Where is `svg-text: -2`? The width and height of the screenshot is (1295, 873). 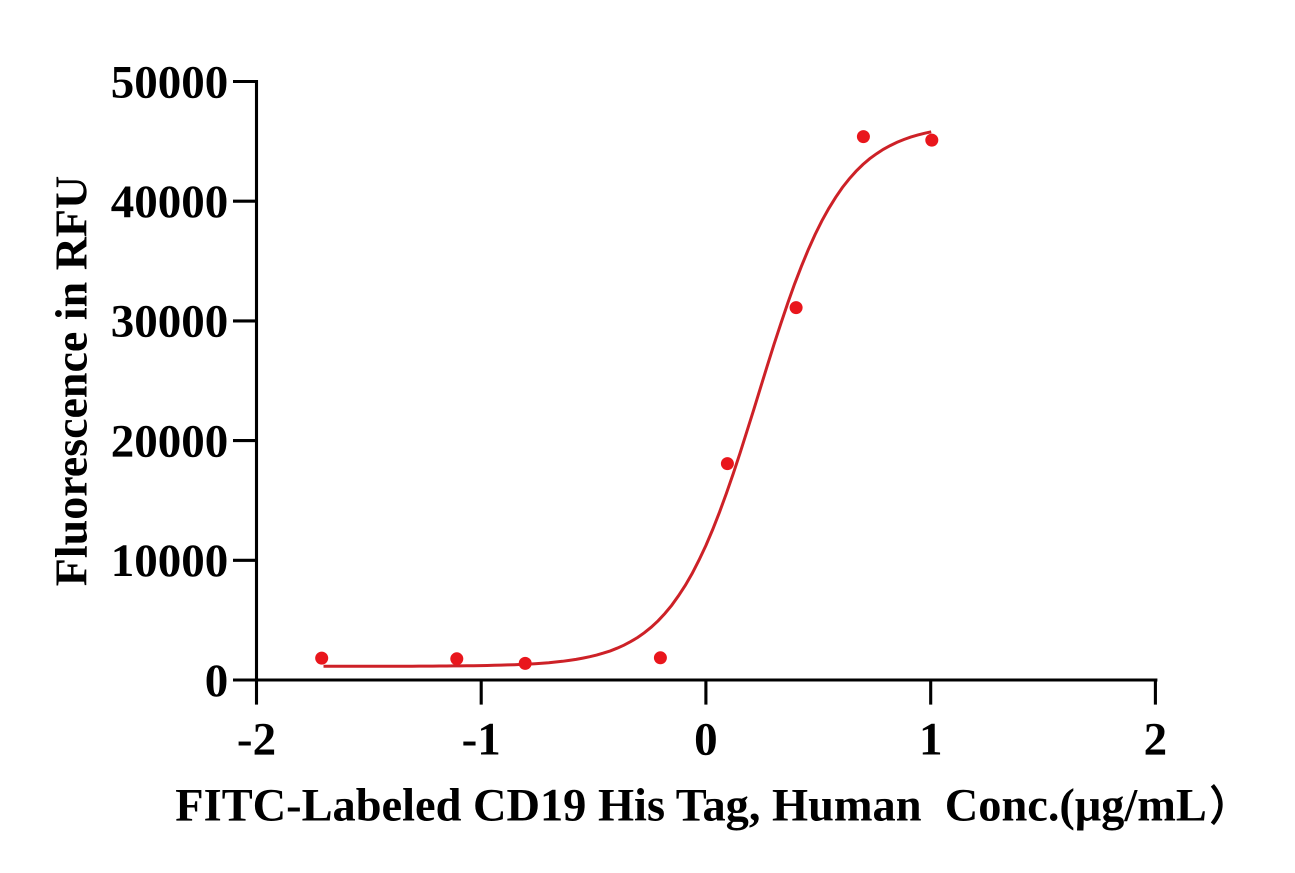 svg-text: -2 is located at coordinates (256, 739).